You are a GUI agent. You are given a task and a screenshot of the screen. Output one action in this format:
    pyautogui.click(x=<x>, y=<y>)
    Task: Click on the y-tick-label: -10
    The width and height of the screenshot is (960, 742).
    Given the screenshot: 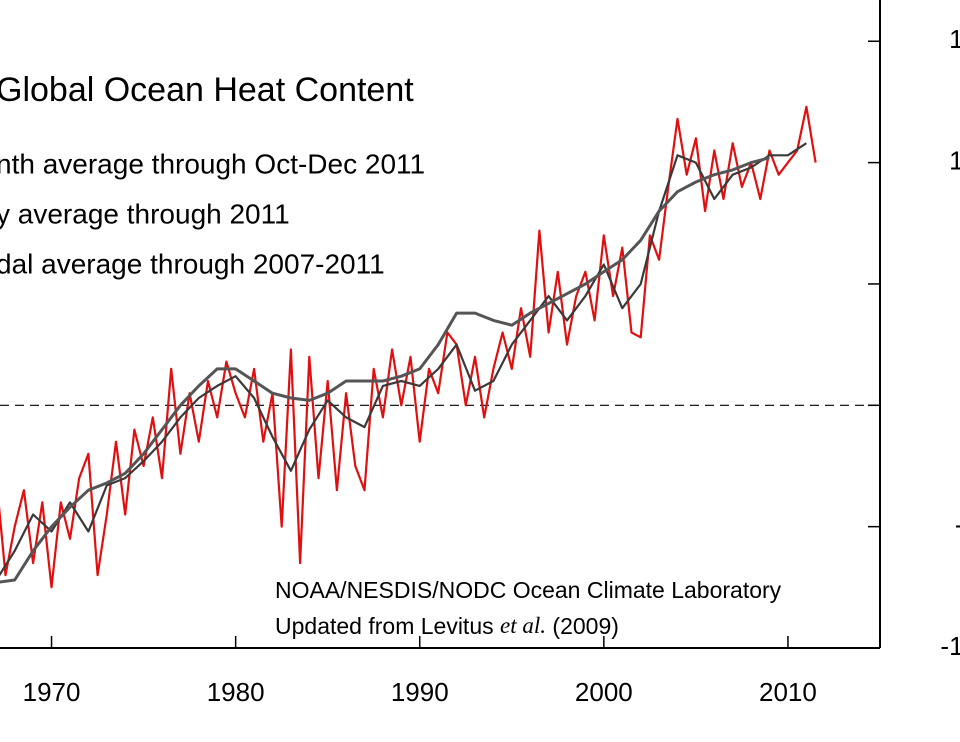 What is the action you would take?
    pyautogui.click(x=950, y=646)
    